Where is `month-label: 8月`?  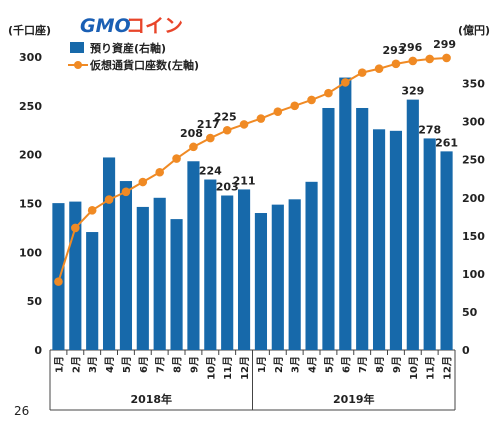 month-label: 8月 is located at coordinates (380, 364).